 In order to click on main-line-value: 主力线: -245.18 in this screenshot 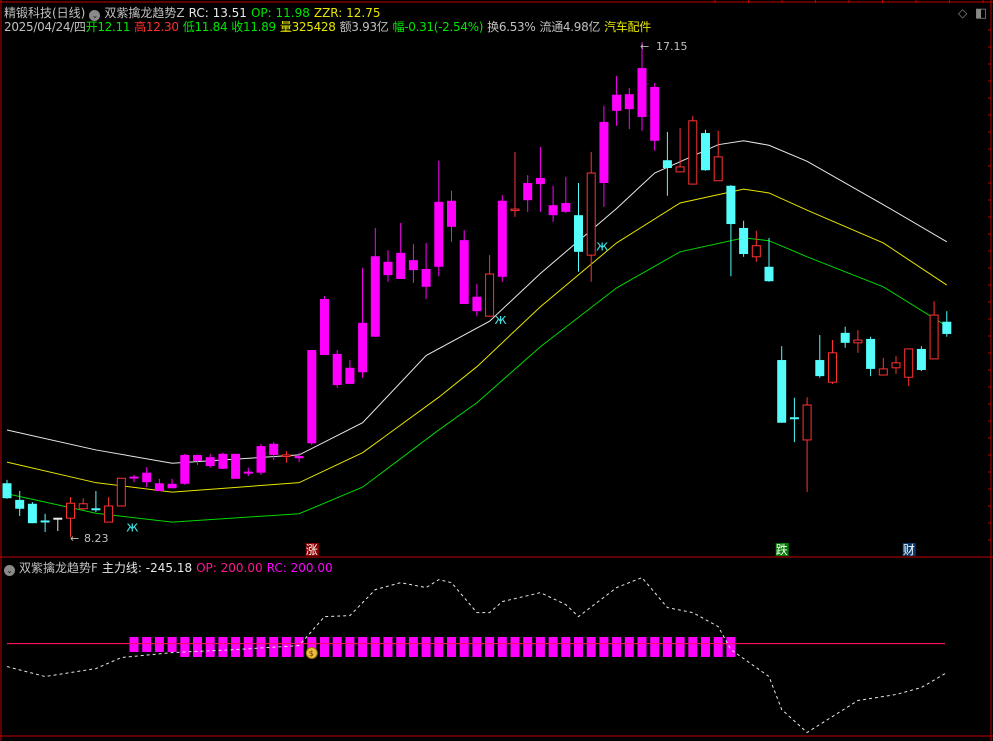, I will do `click(147, 568)`.